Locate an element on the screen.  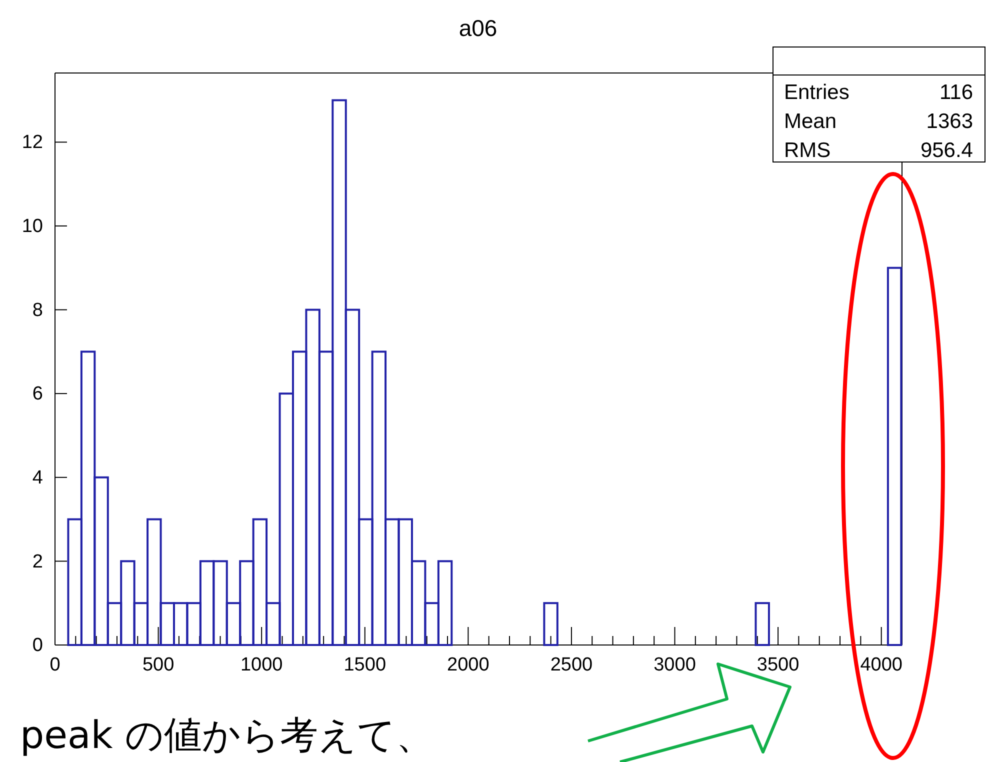
text: peak の値から考えて、 is located at coordinates (227, 735).